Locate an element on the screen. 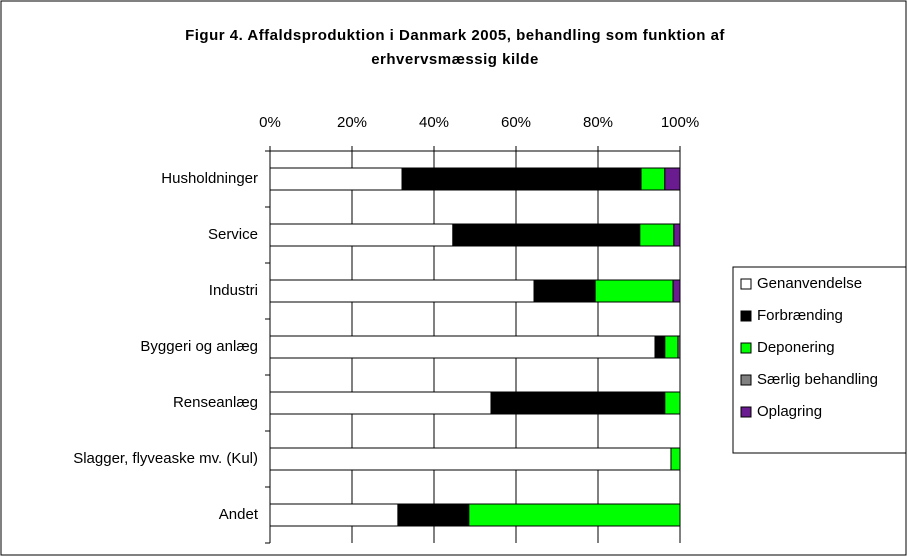 This screenshot has height=557, width=908. x-tick-label: 80% is located at coordinates (598, 122).